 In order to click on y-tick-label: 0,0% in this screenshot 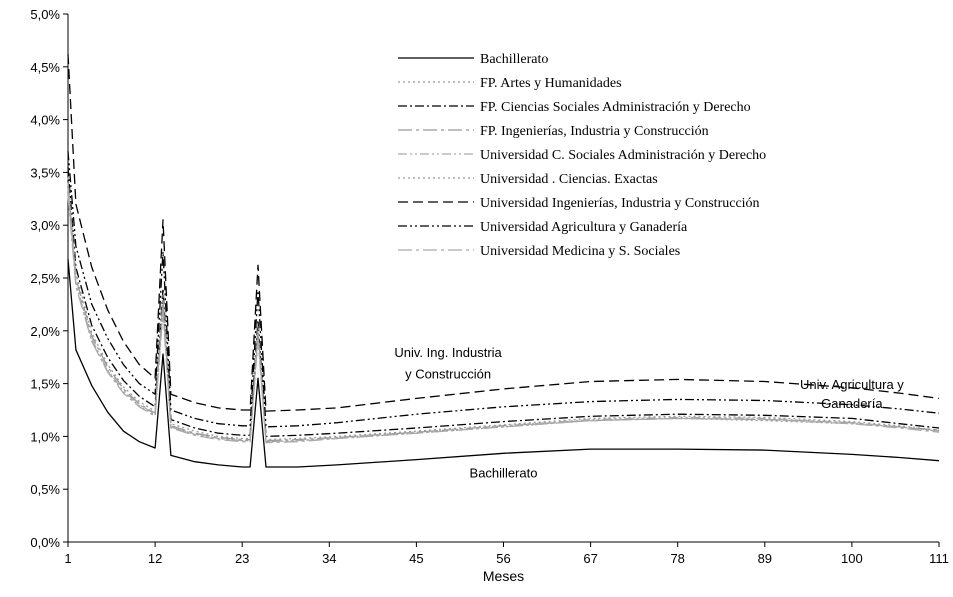, I will do `click(45, 542)`.